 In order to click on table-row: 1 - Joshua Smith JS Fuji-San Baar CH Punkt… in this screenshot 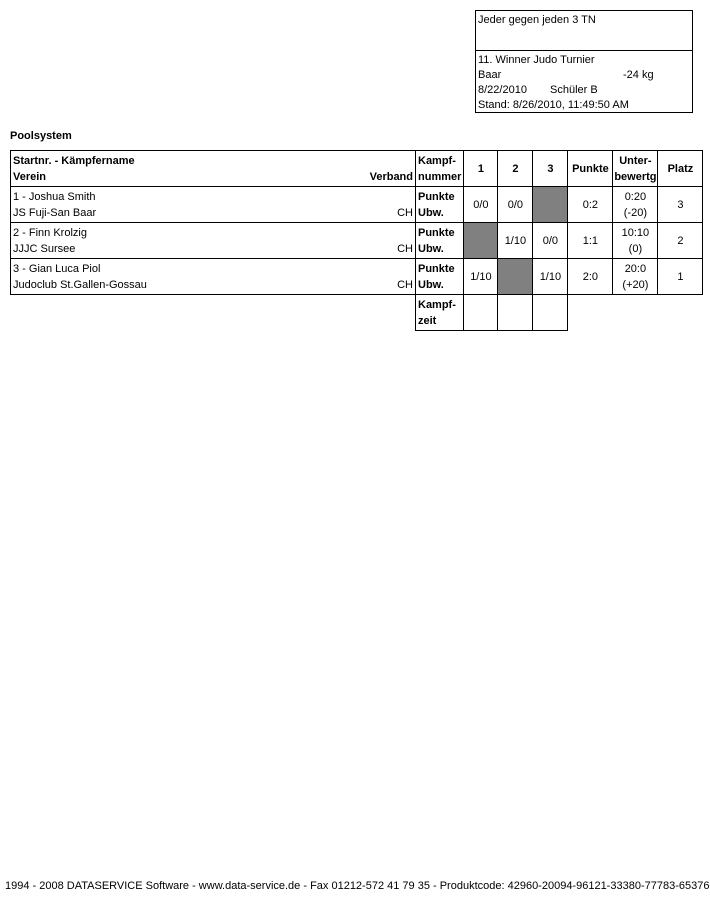, I will do `click(357, 204)`.